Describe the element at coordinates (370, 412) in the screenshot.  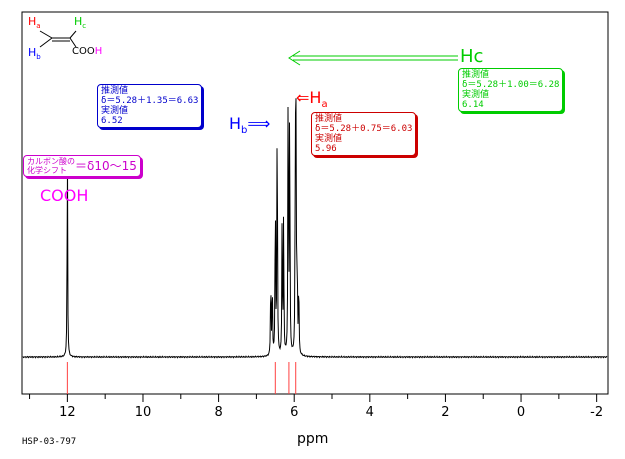
I see `x-tick-label: 4` at that location.